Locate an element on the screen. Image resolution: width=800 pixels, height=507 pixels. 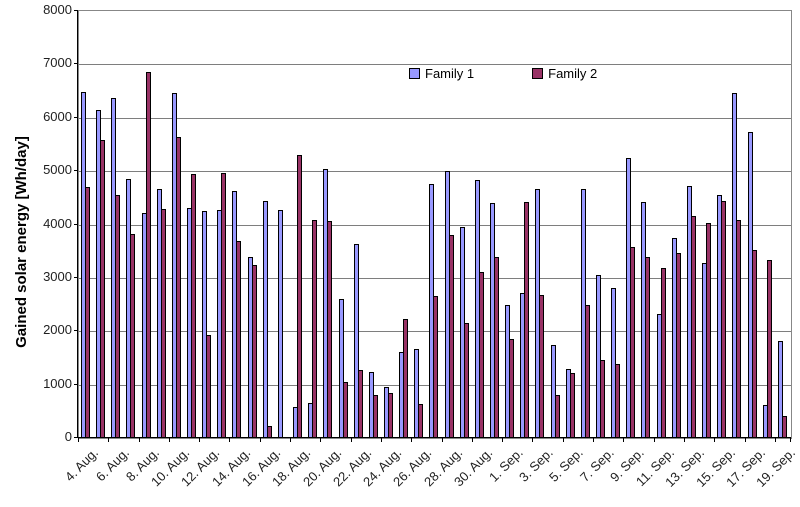
bar-family-2-13-Aug is located at coordinates (224, 305).